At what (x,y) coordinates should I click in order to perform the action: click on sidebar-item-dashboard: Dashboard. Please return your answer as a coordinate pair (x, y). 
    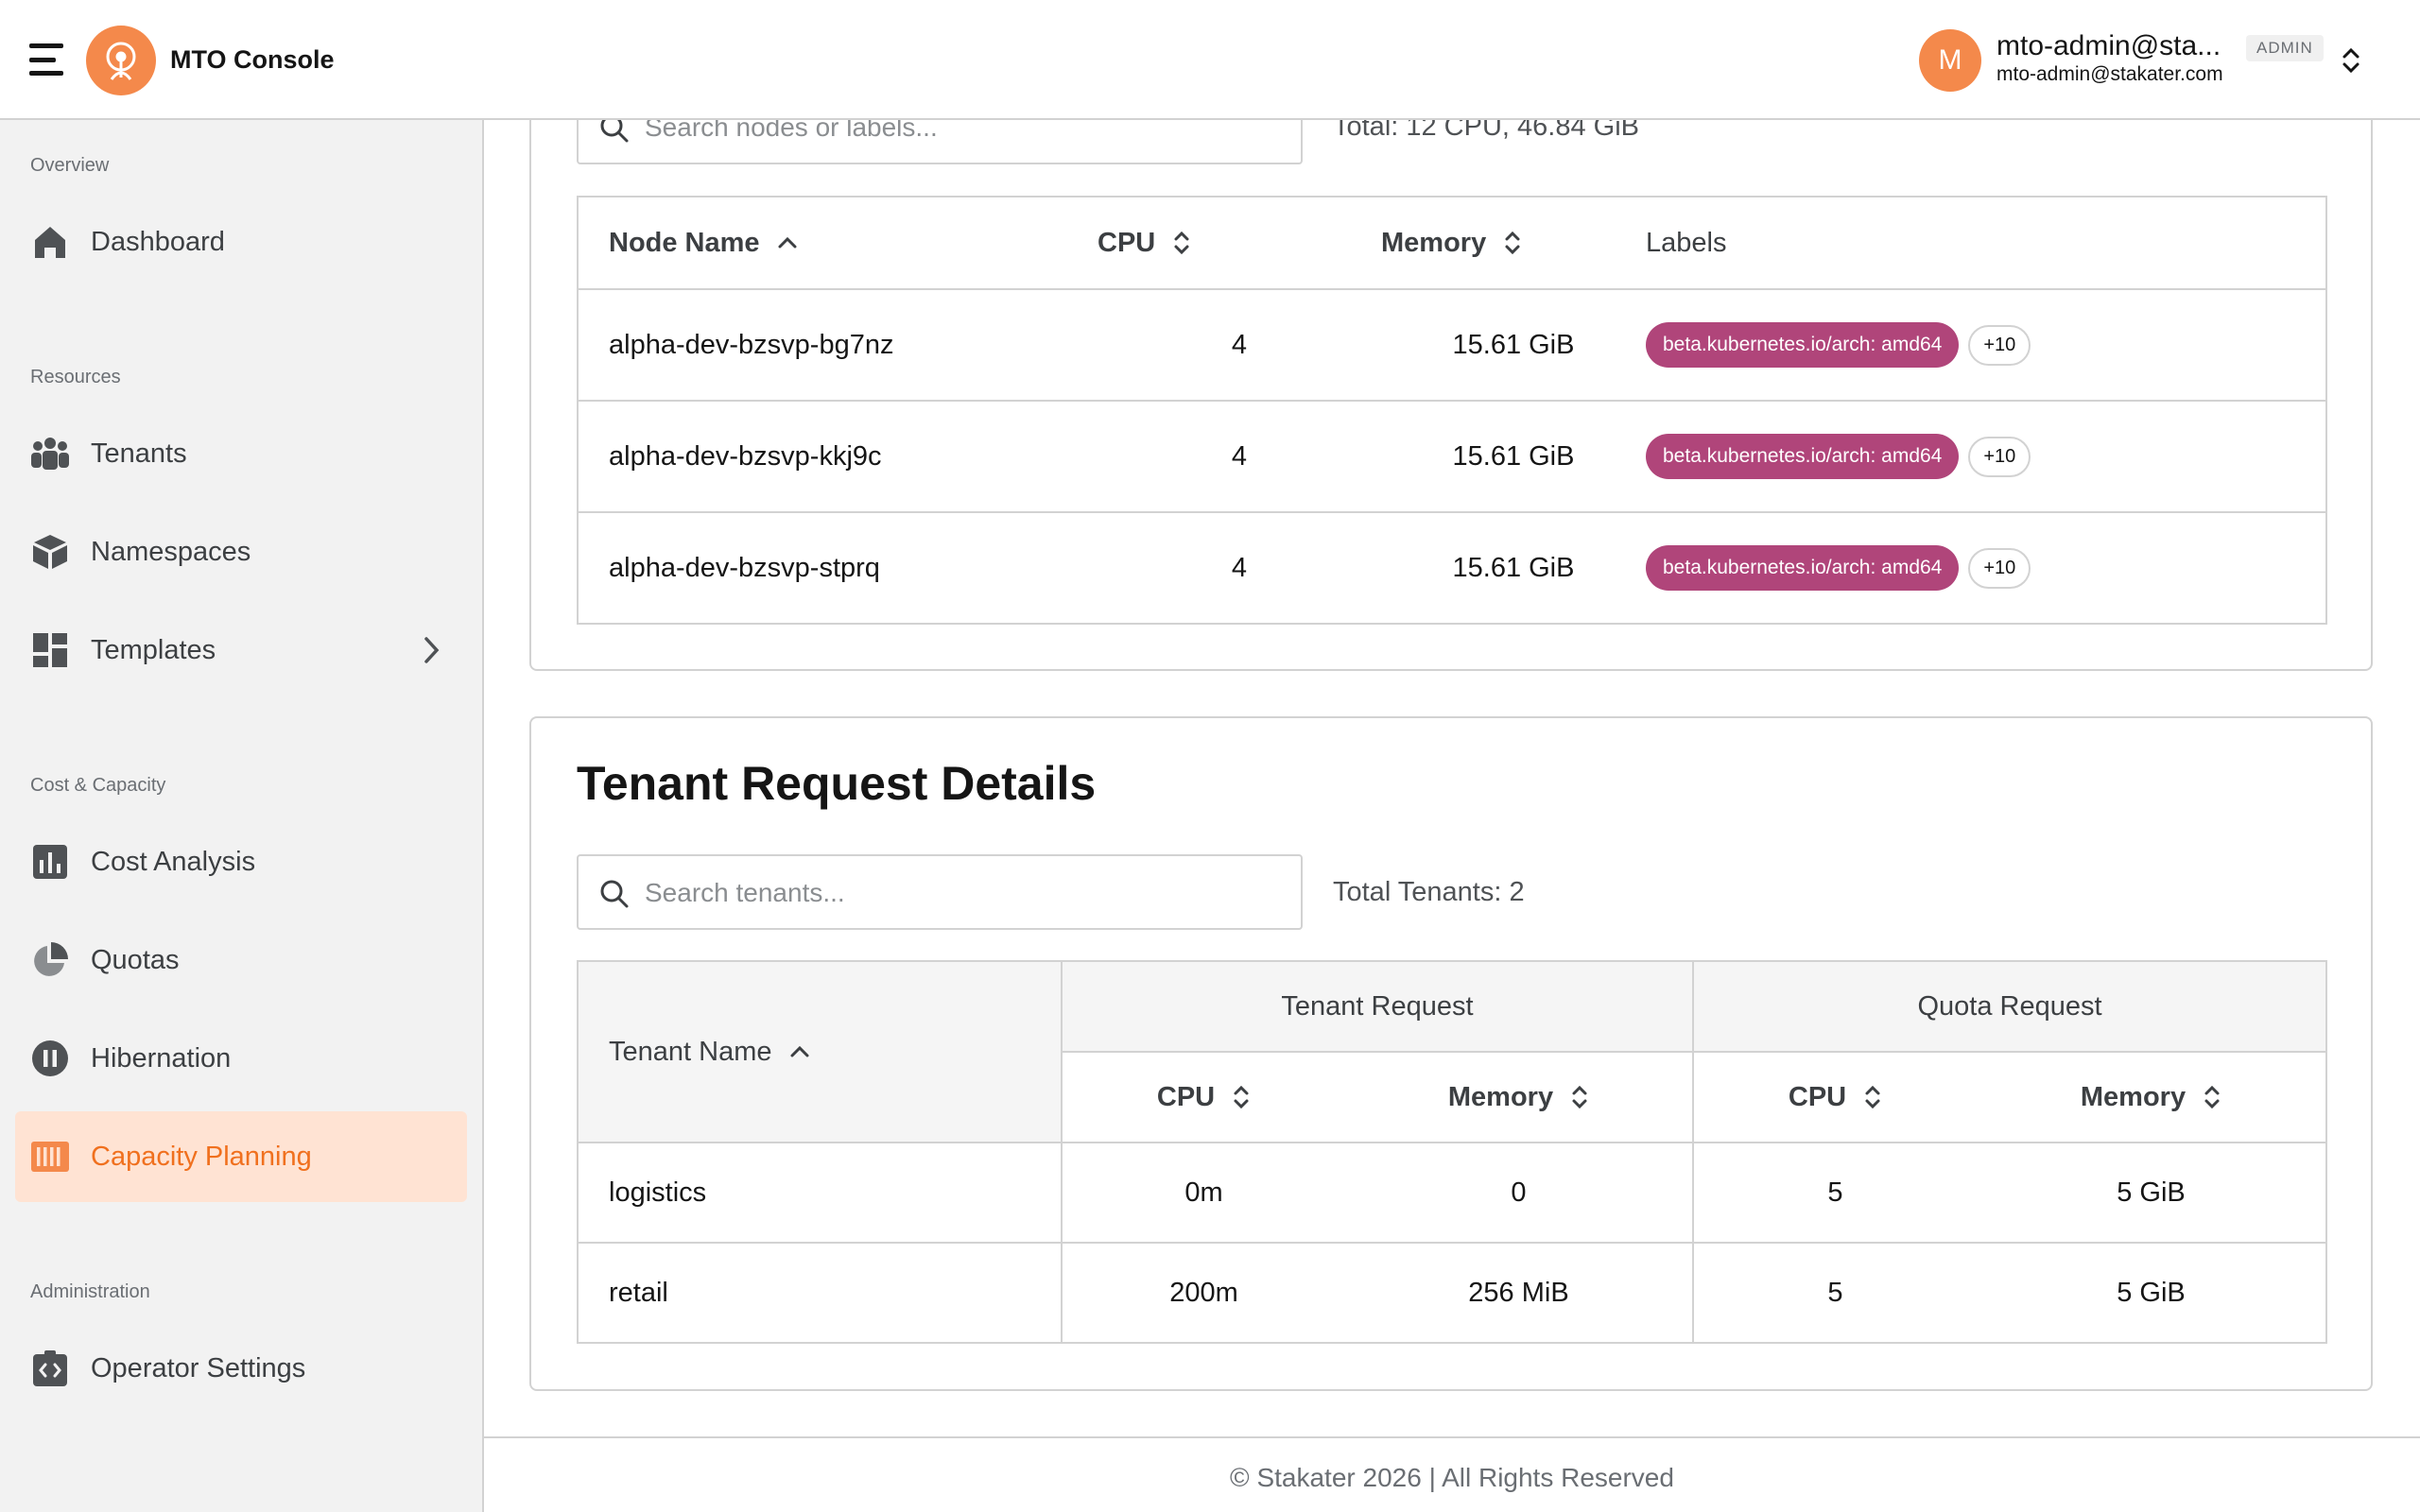
    Looking at the image, I should click on (241, 242).